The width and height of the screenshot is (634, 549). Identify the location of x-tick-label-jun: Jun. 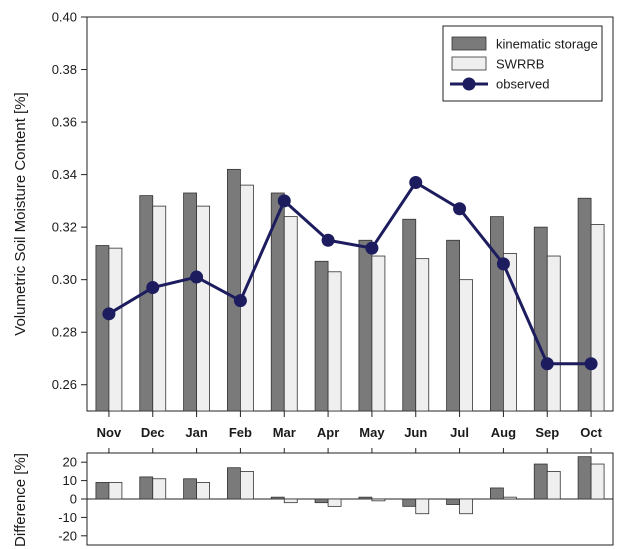
(415, 432).